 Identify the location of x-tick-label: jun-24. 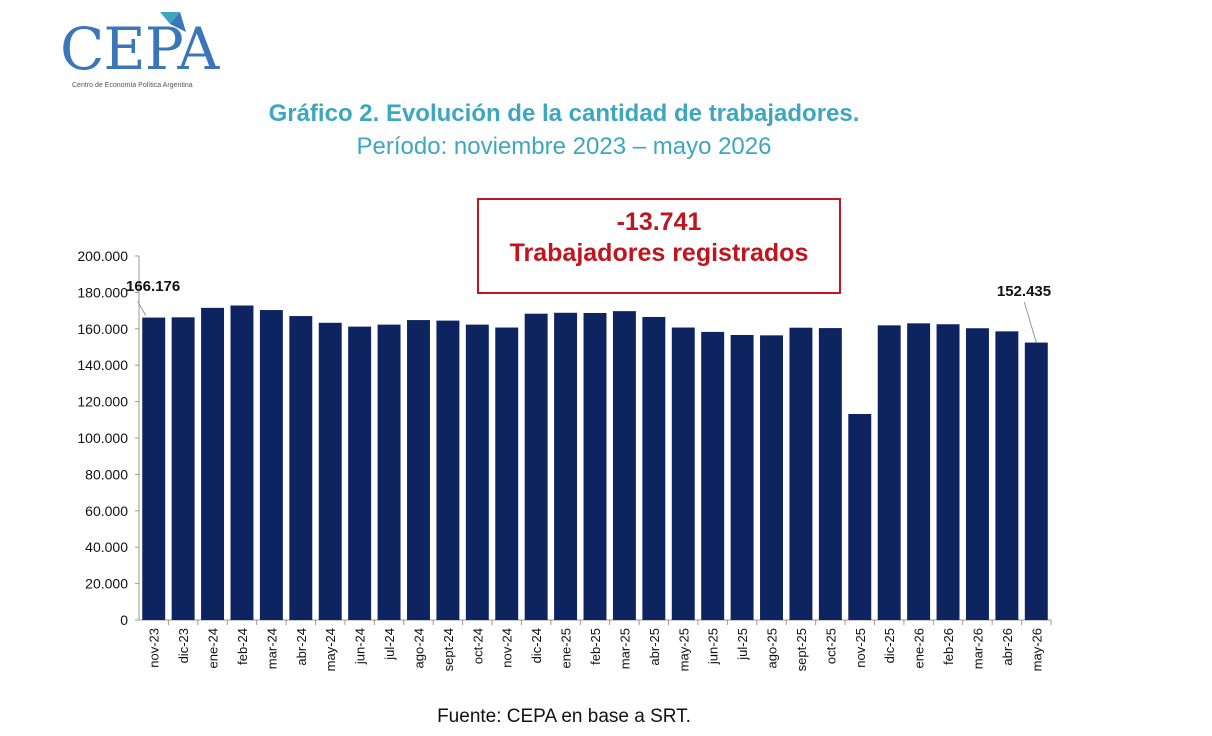
(360, 646).